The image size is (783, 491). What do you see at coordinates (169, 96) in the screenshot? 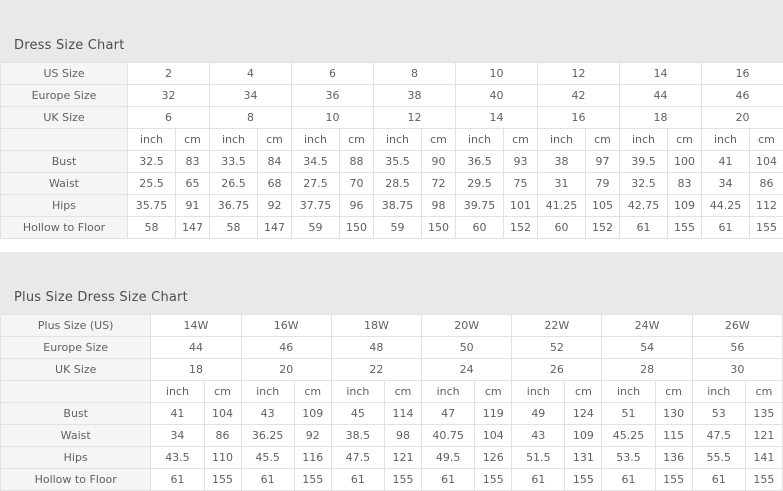
I see `size-value-cell: 32` at bounding box center [169, 96].